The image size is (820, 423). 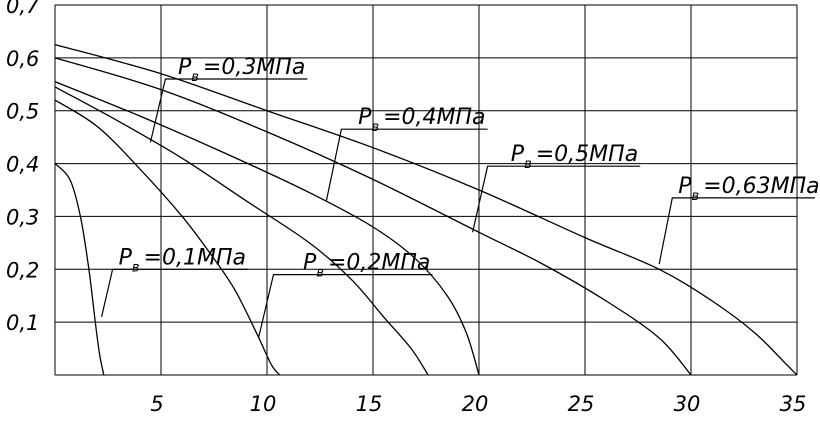 What do you see at coordinates (369, 404) in the screenshot?
I see `x-tick-label: 15` at bounding box center [369, 404].